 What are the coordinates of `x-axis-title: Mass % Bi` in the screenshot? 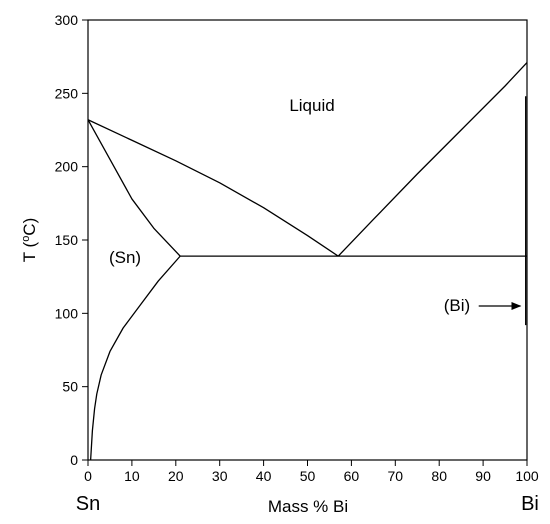 It's located at (308, 506).